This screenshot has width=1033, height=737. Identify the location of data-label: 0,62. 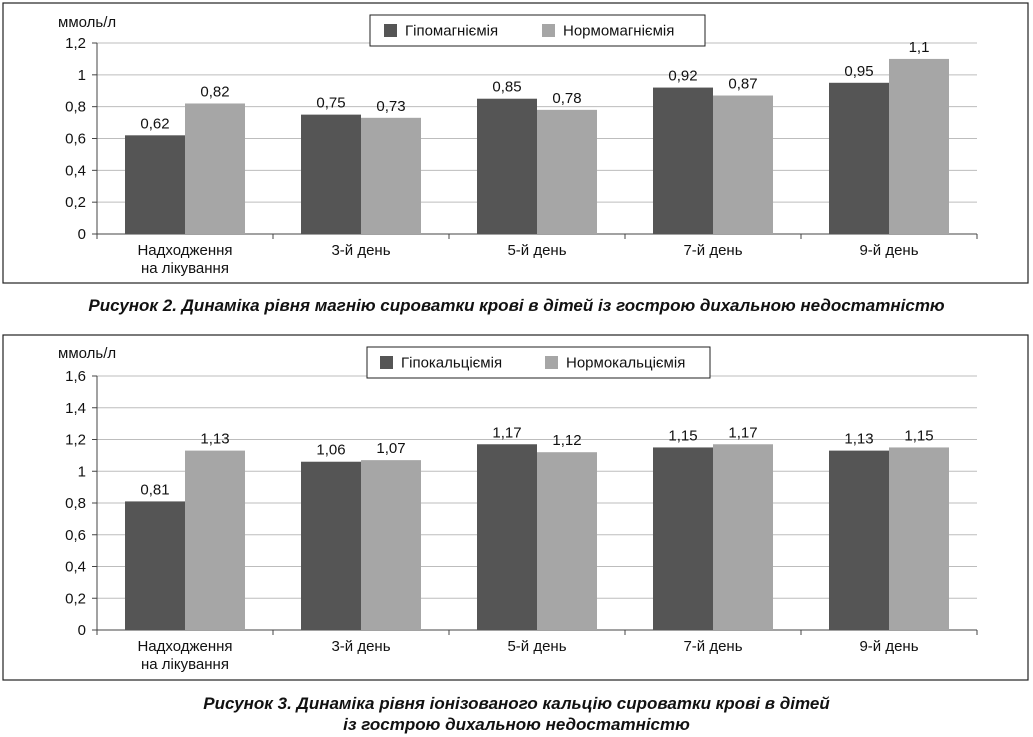
(154, 123).